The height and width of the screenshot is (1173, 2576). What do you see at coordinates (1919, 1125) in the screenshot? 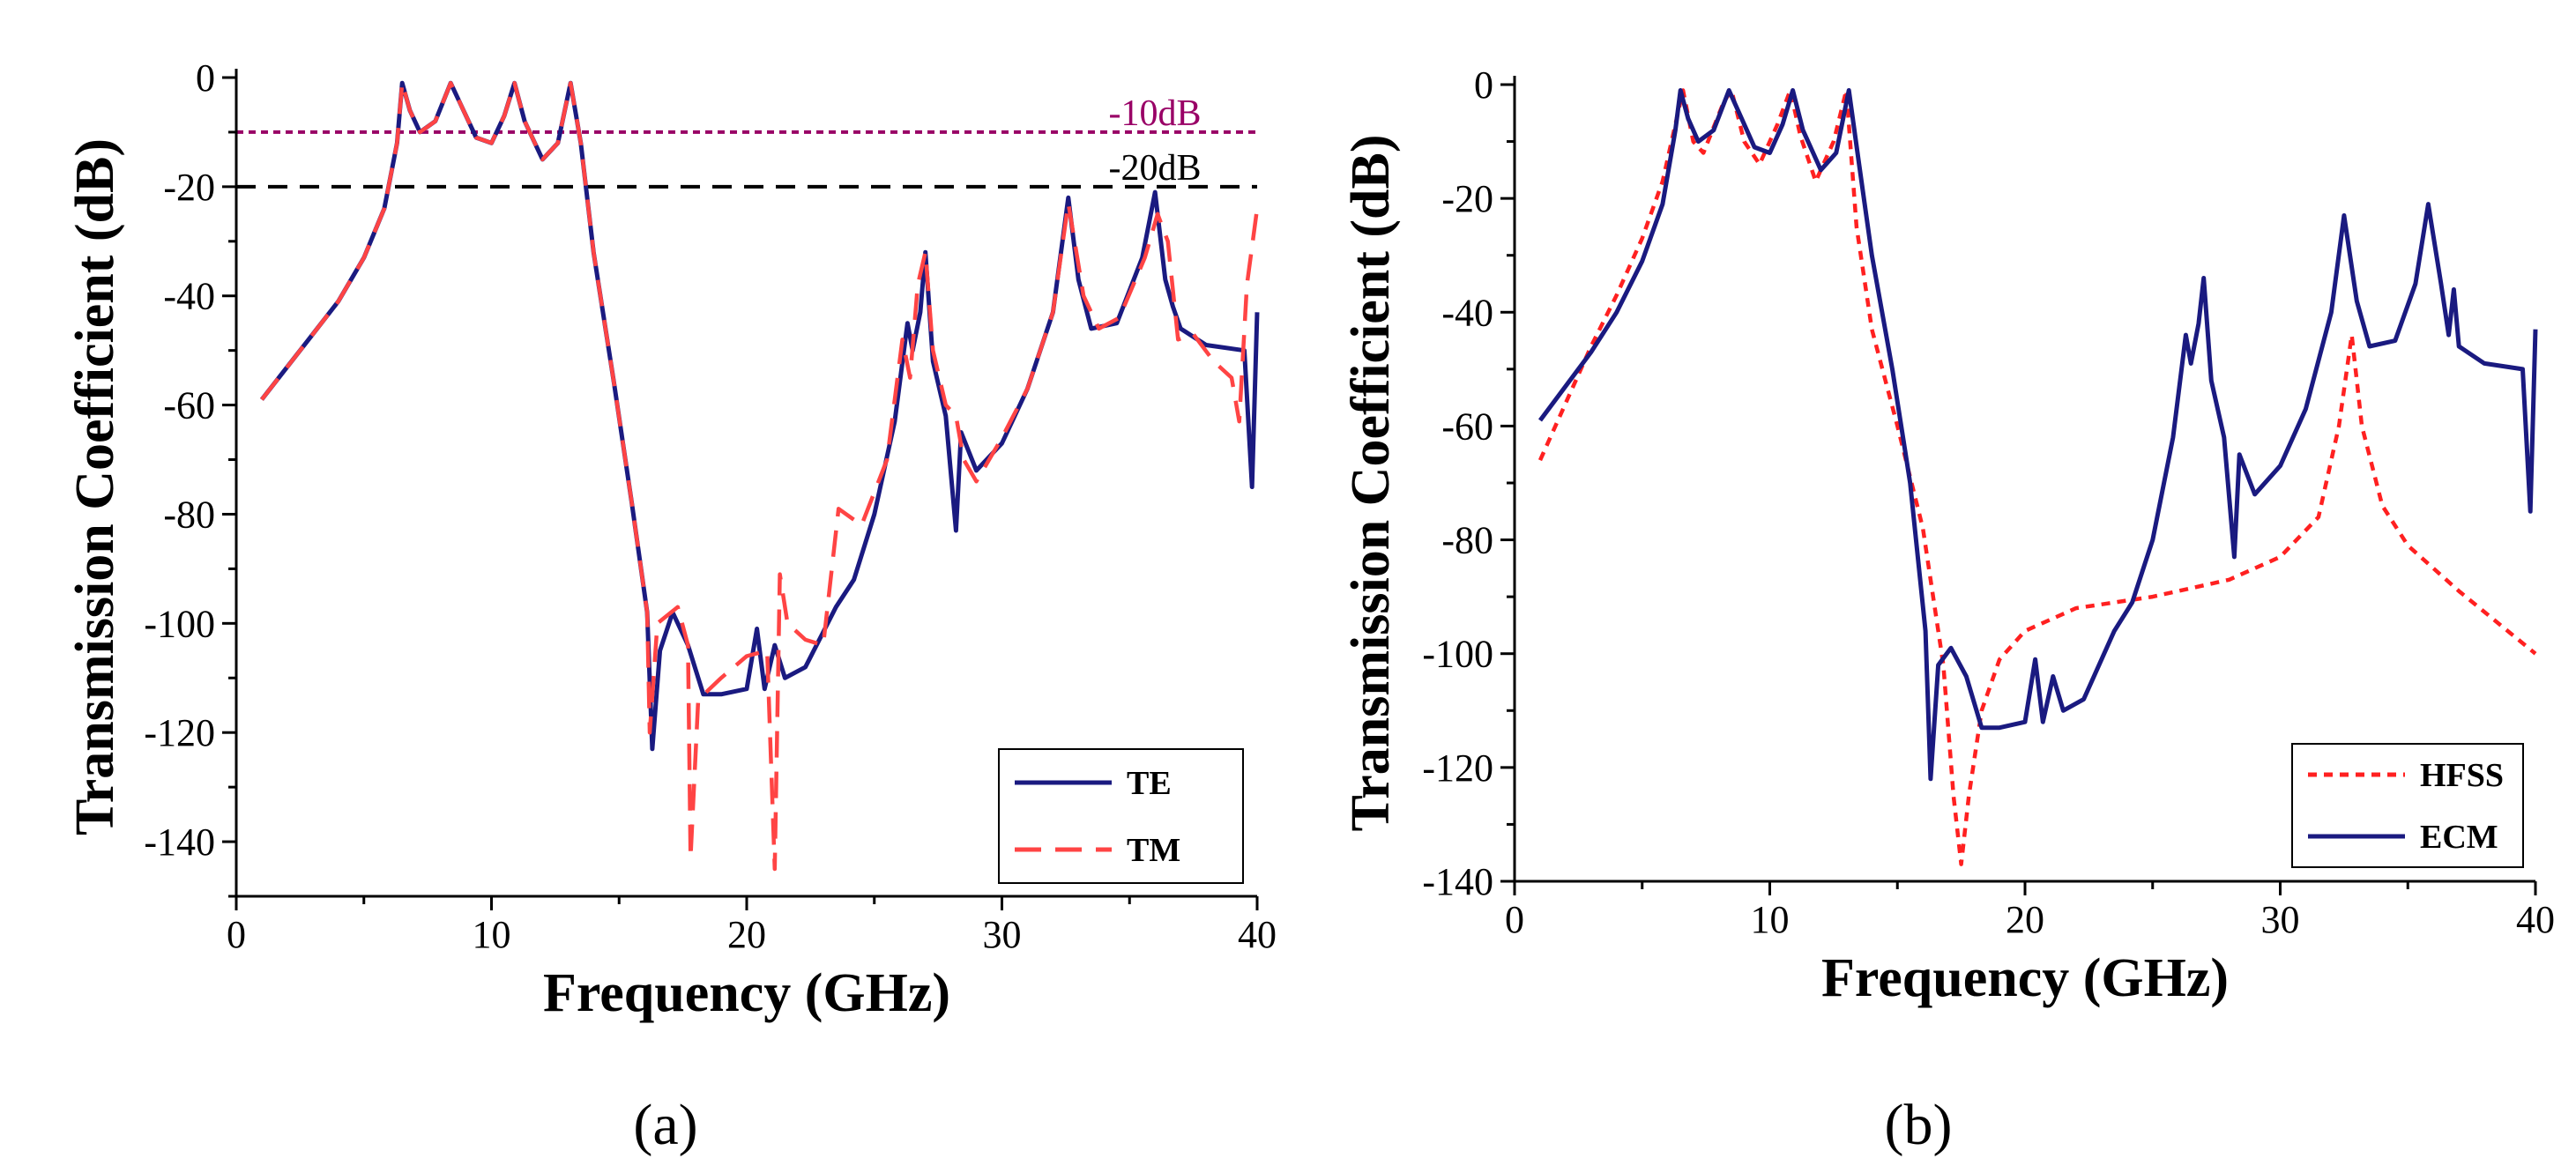
I see `caption-b: (b)` at bounding box center [1919, 1125].